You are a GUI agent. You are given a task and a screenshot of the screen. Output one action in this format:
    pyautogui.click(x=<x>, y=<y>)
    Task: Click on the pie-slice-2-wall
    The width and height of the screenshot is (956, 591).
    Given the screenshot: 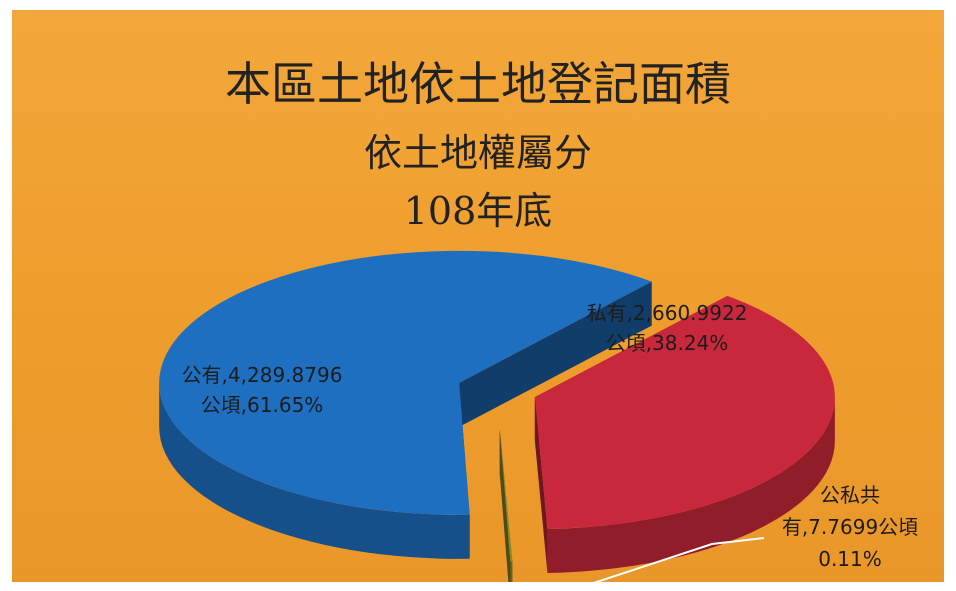 What is the action you would take?
    pyautogui.click(x=691, y=485)
    